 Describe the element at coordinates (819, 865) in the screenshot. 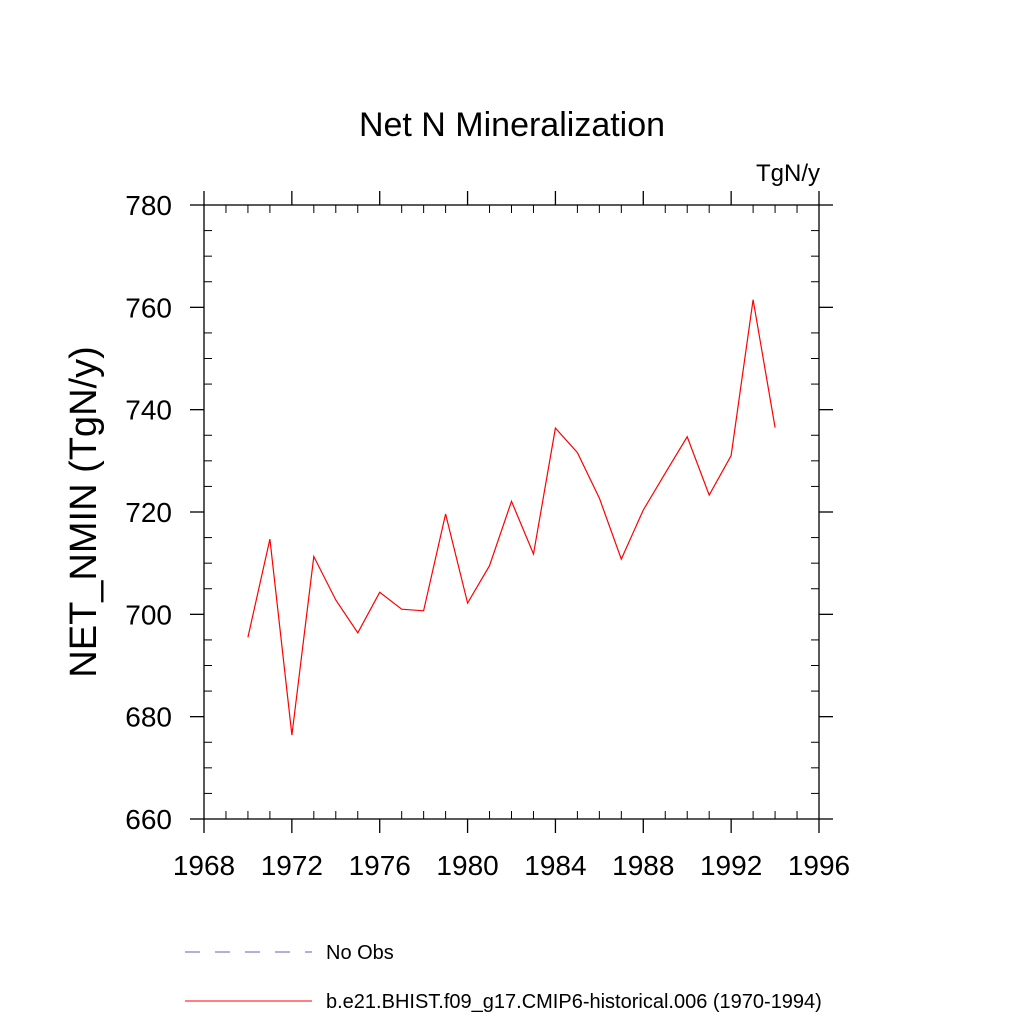

I see `x-tick-label: 1996` at that location.